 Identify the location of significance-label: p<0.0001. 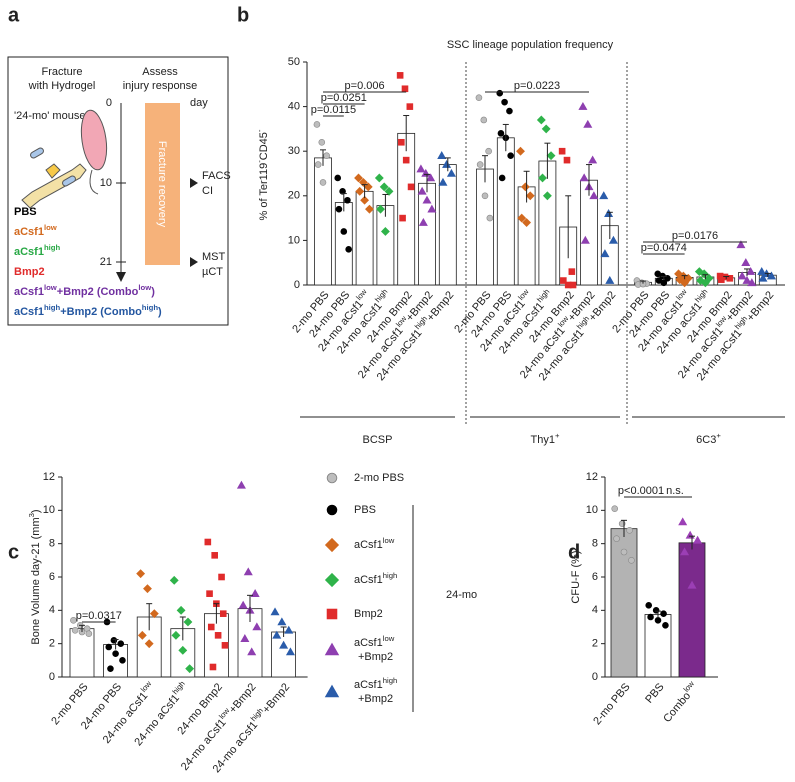
(641, 491).